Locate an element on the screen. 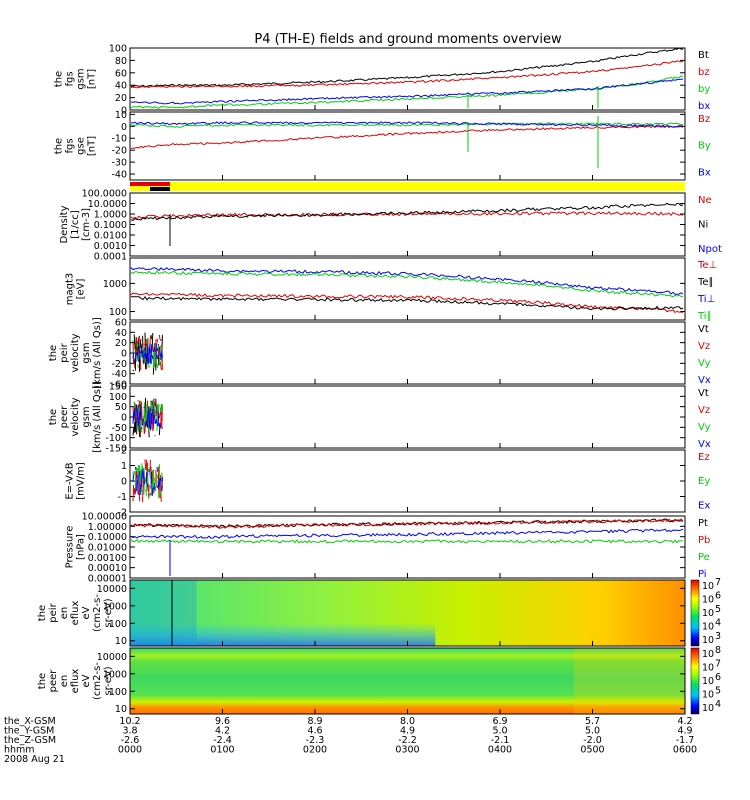 The width and height of the screenshot is (750, 800). x-axis-value: 3.8 is located at coordinates (129, 731).